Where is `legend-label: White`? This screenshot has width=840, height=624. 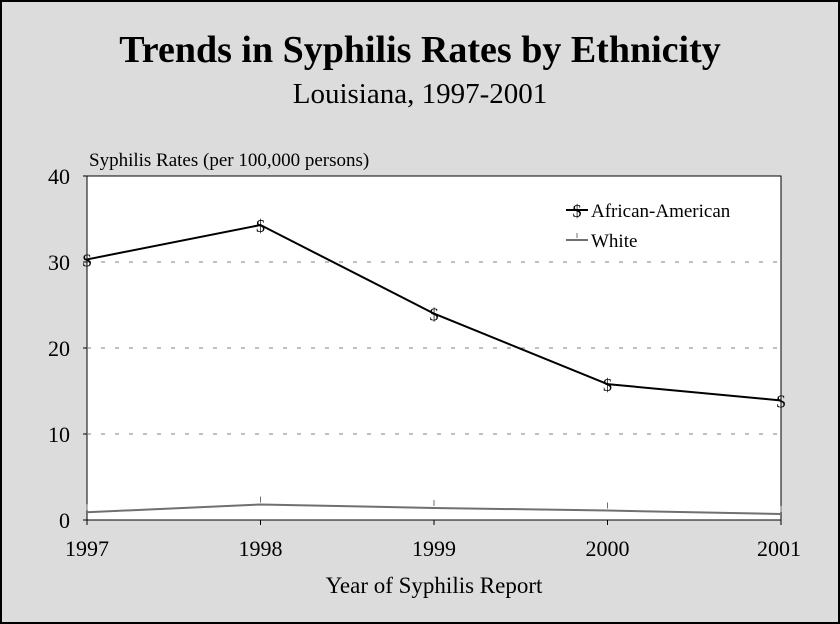
legend-label: White is located at coordinates (614, 241).